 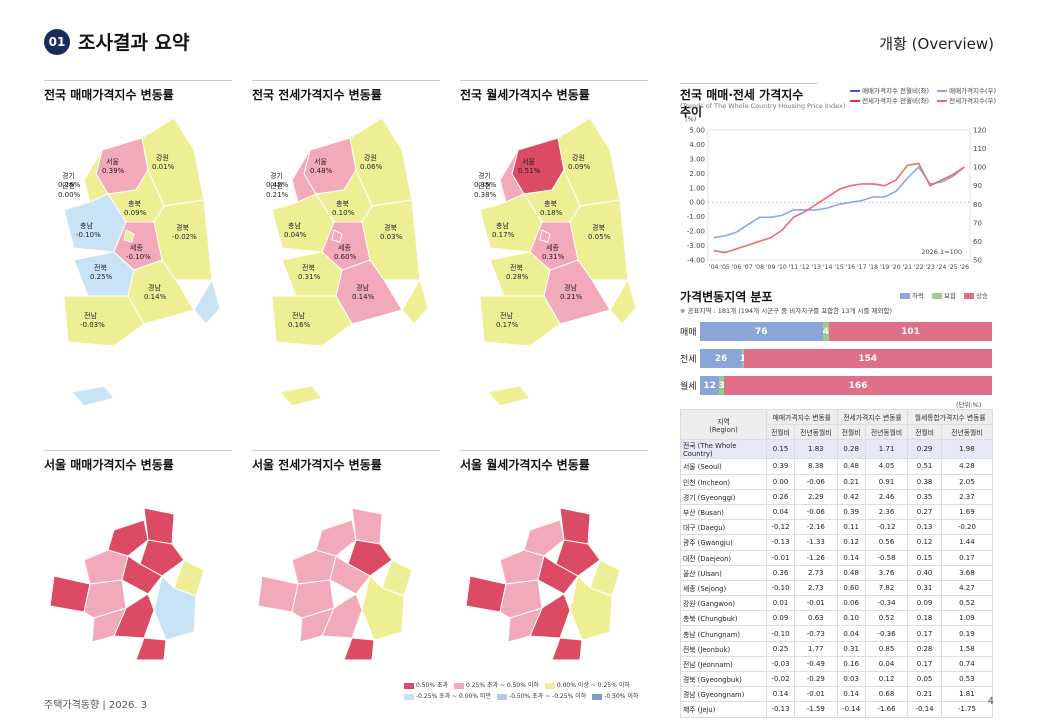 I want to click on value-cell: -0.06, so click(x=815, y=481).